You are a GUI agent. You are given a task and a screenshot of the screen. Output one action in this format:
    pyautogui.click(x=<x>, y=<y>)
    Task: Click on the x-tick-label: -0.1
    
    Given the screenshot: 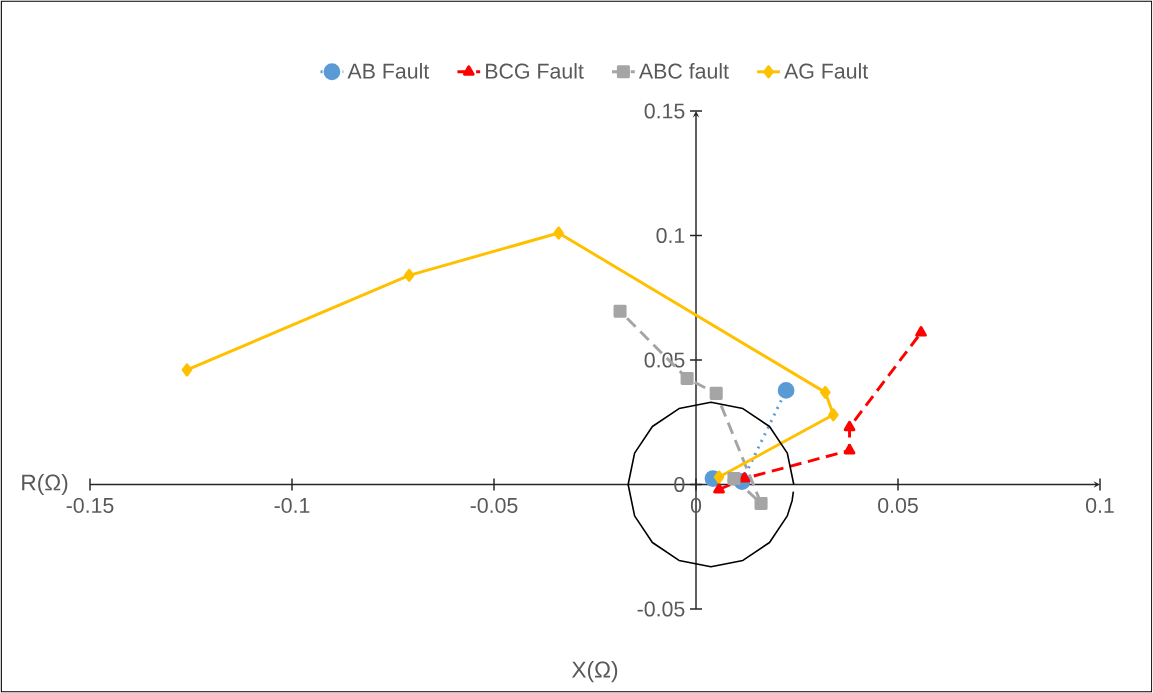 What is the action you would take?
    pyautogui.click(x=292, y=505)
    